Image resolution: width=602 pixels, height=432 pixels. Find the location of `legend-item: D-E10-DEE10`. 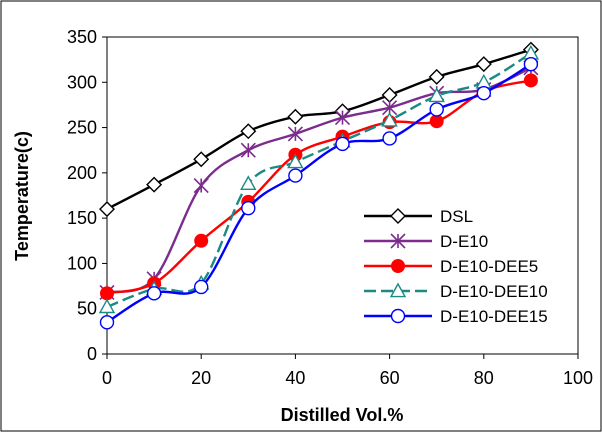

legend-item: D-E10-DEE10 is located at coordinates (456, 291).